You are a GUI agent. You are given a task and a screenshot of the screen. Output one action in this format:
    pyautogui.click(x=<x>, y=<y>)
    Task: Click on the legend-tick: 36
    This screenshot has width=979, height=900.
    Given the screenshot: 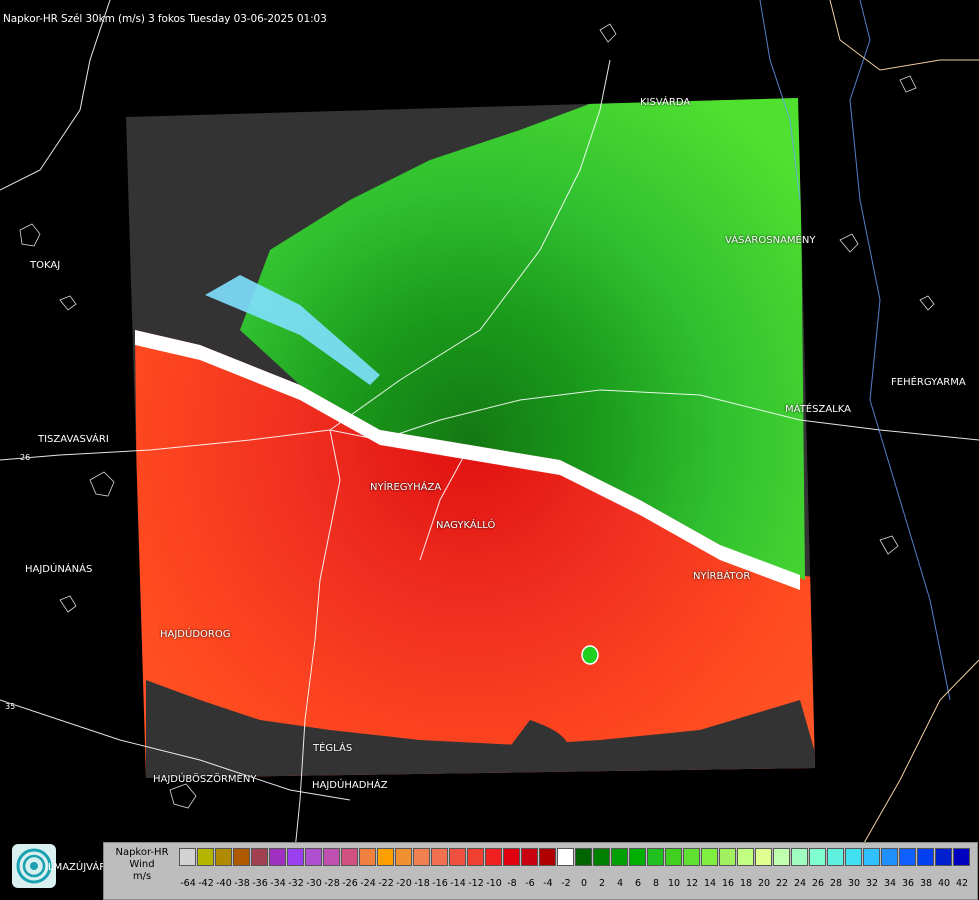 What is the action you would take?
    pyautogui.click(x=908, y=883)
    